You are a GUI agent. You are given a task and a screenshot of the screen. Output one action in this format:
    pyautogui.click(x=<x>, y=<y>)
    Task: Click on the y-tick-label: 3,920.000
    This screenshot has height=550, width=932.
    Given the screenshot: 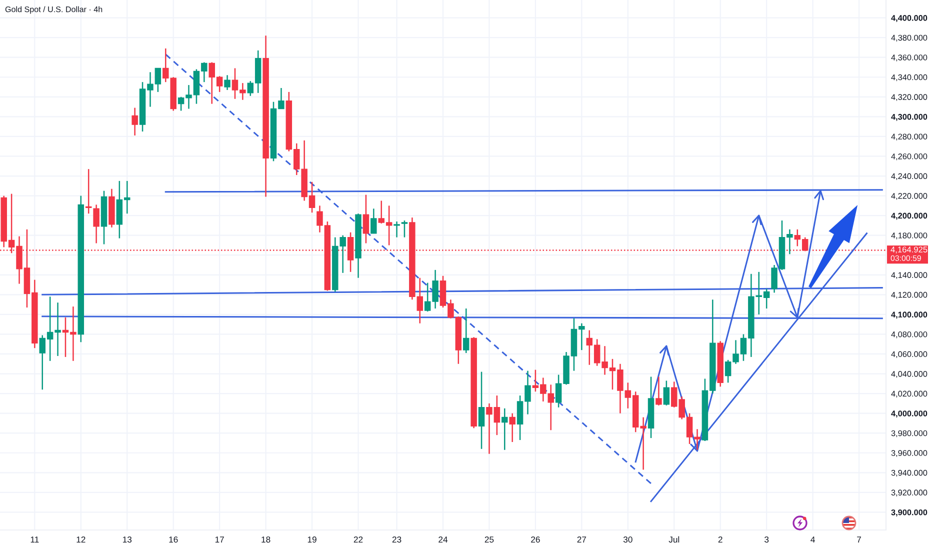 What is the action you would take?
    pyautogui.click(x=909, y=493)
    